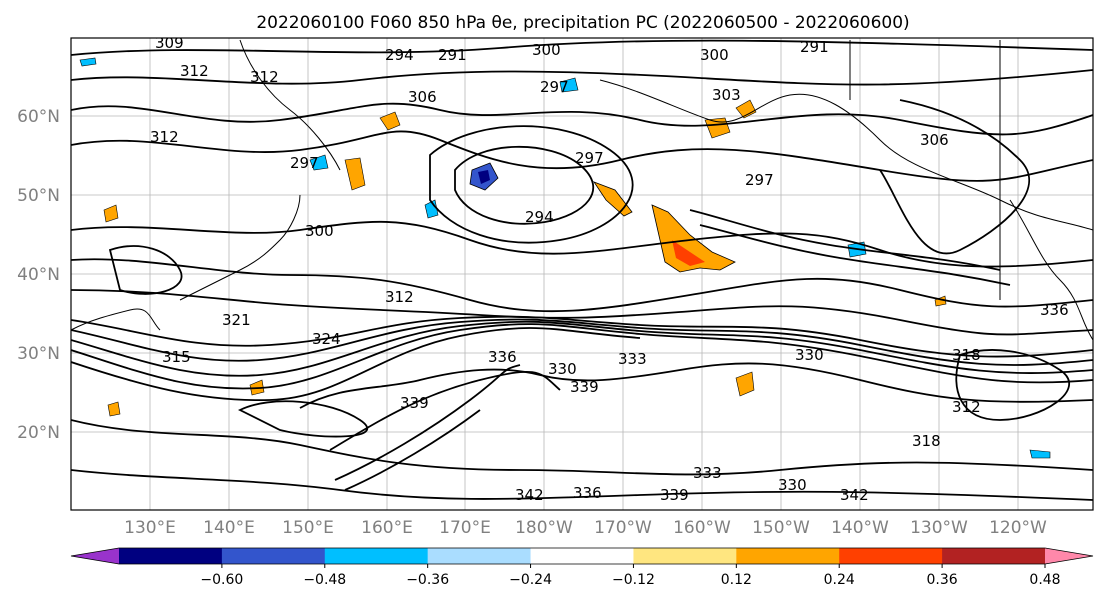 The height and width of the screenshot is (603, 1105). What do you see at coordinates (726, 95) in the screenshot?
I see `contour-label: 303` at bounding box center [726, 95].